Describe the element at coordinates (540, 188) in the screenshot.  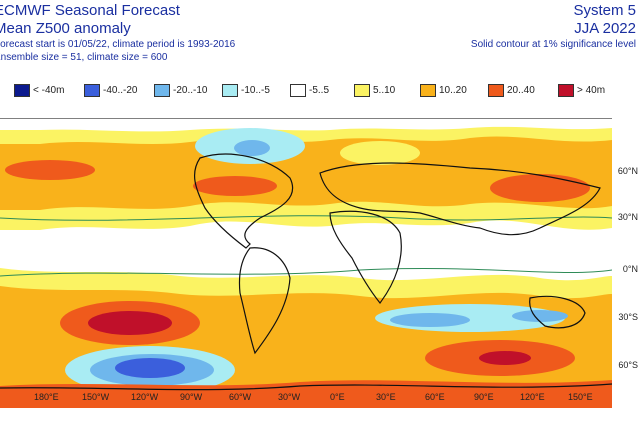
I see `anomaly-warm-asia` at that location.